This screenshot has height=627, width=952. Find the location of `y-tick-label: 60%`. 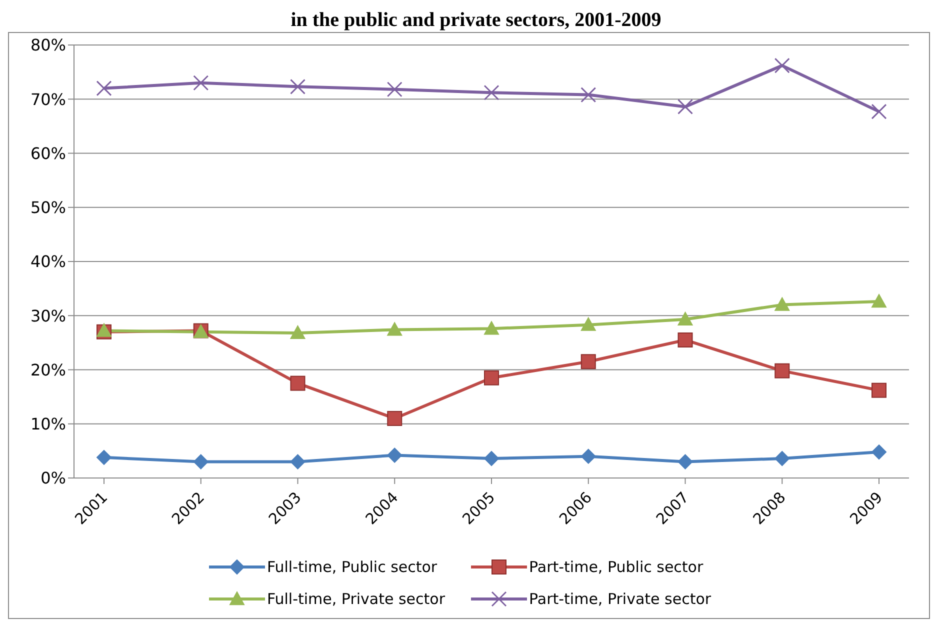

y-tick-label: 60% is located at coordinates (48, 153).